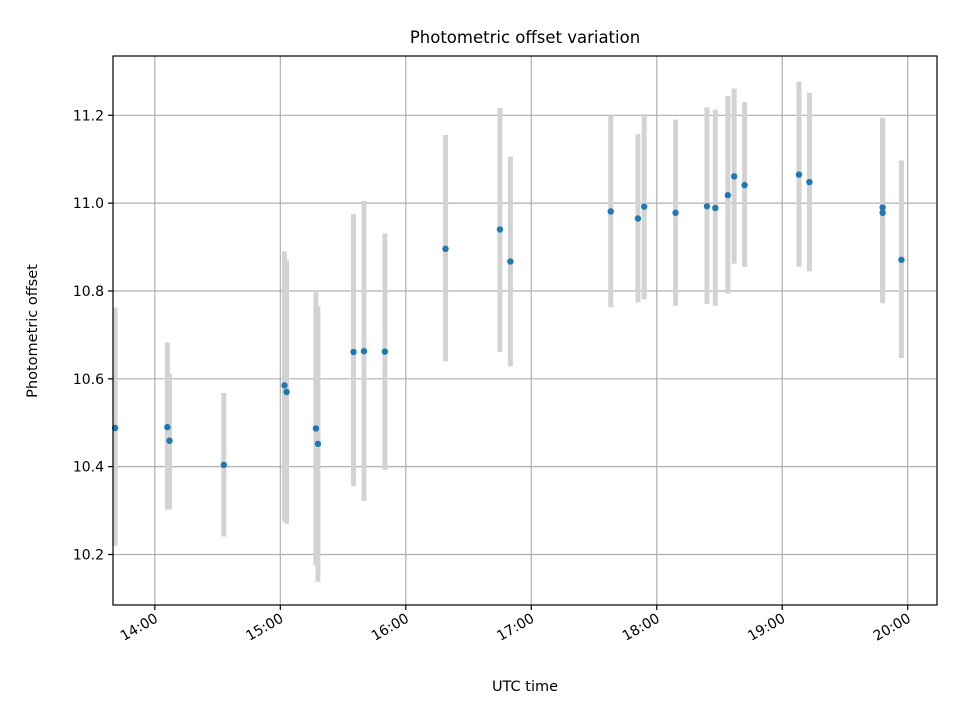  Describe the element at coordinates (88, 116) in the screenshot. I see `y-tick-label: 11.2` at that location.